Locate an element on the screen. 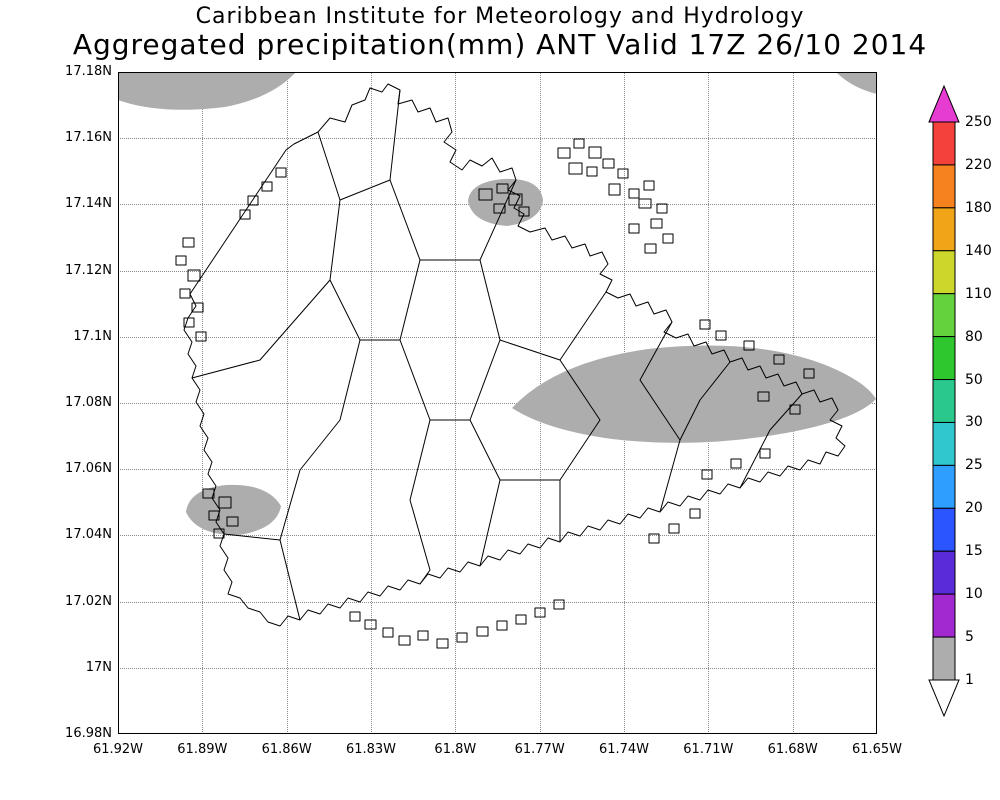  x-axis-tick-label: 61.68W is located at coordinates (792, 749).